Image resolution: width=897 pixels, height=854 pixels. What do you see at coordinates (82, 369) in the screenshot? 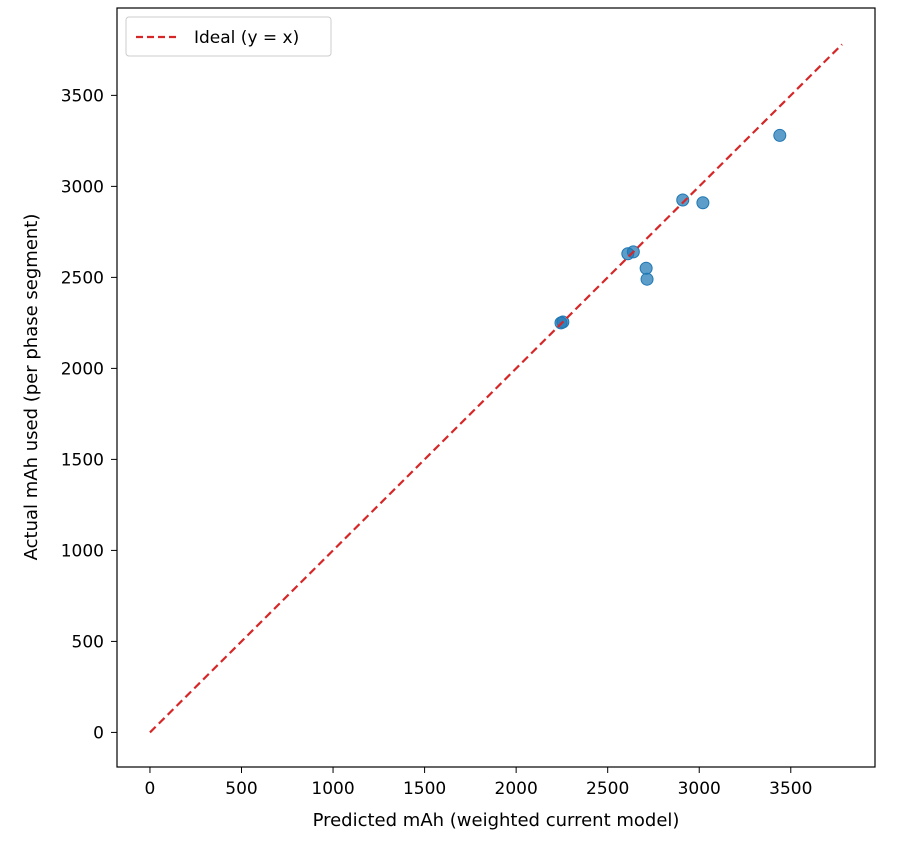
I see `y-tick-label-2000: 2000` at bounding box center [82, 369].